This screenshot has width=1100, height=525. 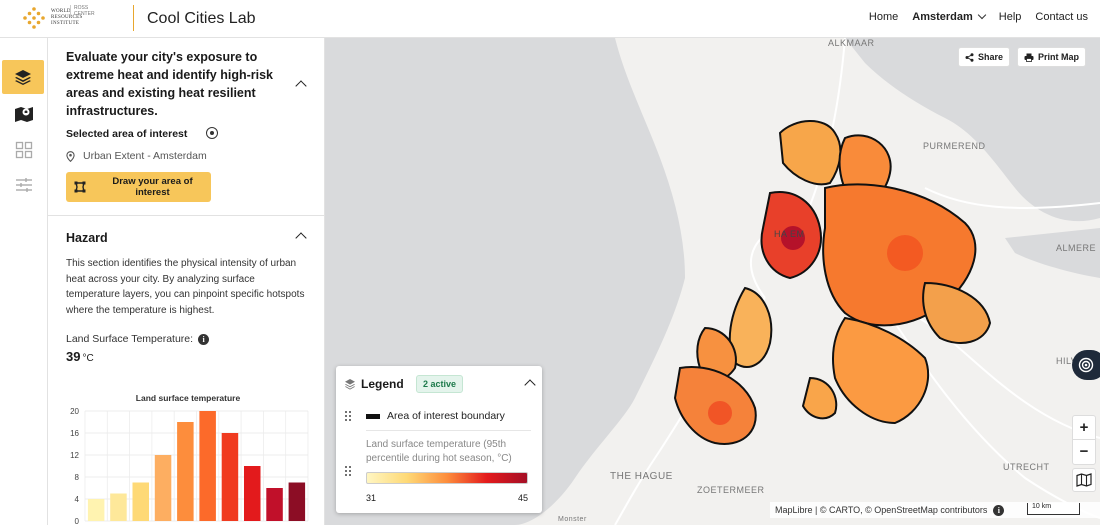 I want to click on chart-y-tick-label: 8, so click(x=77, y=477).